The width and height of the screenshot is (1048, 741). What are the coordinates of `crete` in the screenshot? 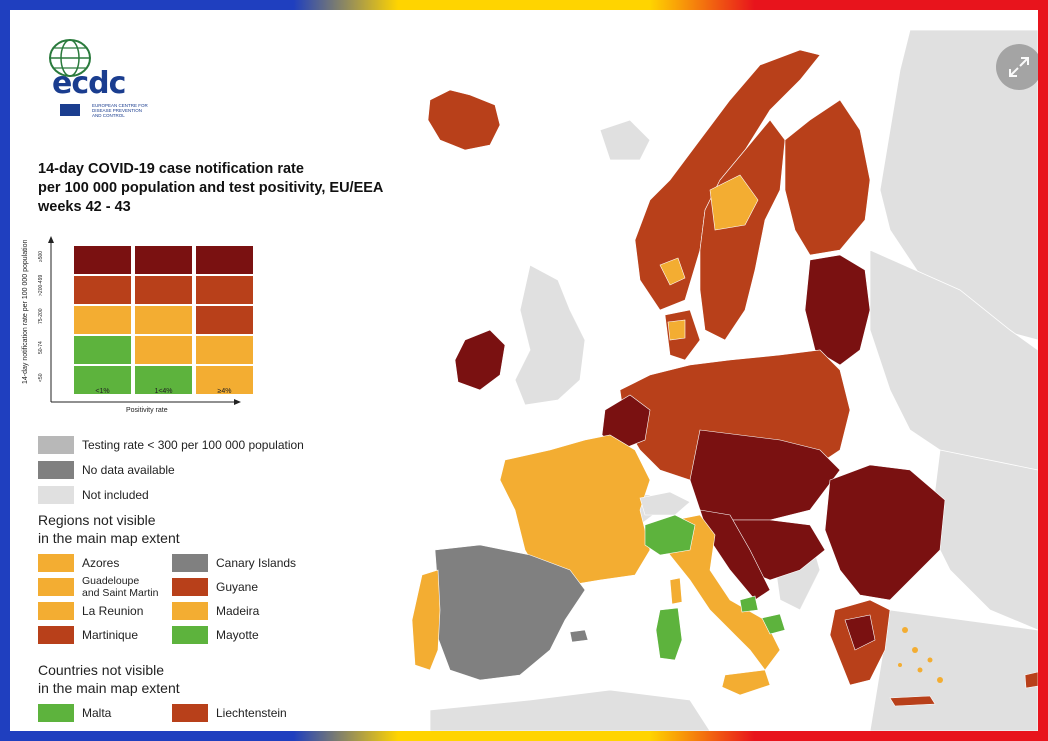 It's located at (912, 701).